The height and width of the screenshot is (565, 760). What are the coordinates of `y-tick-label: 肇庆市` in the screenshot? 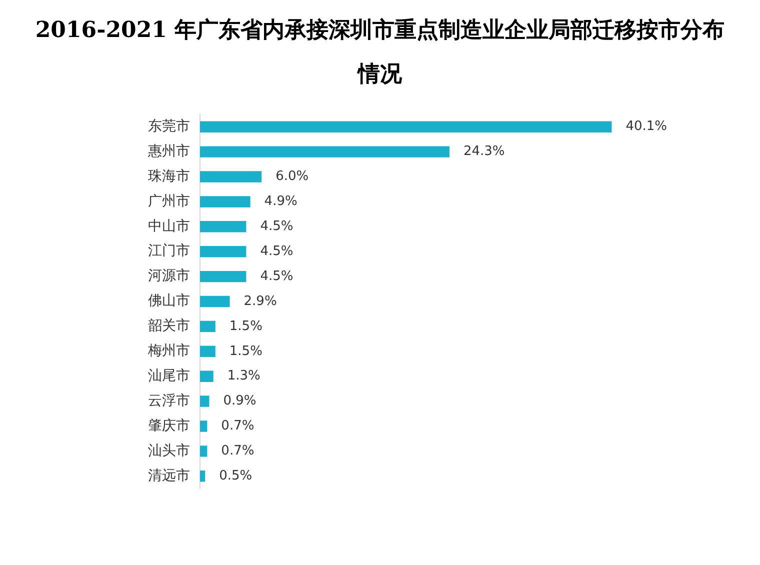 It's located at (169, 426).